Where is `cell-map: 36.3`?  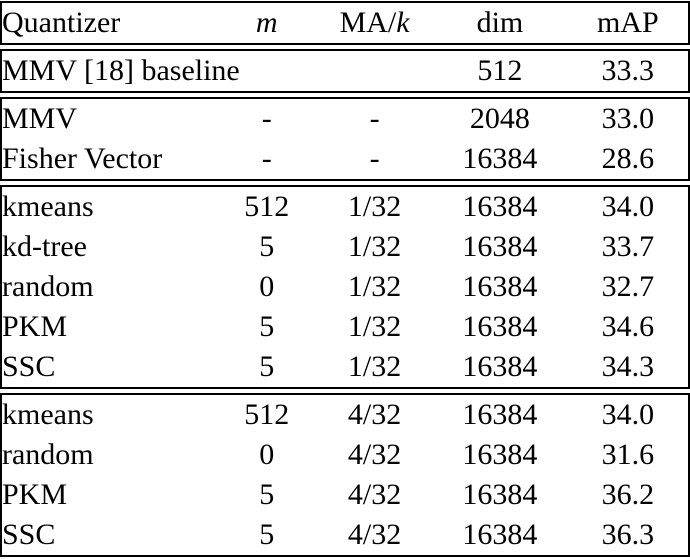 cell-map: 36.3 is located at coordinates (628, 534).